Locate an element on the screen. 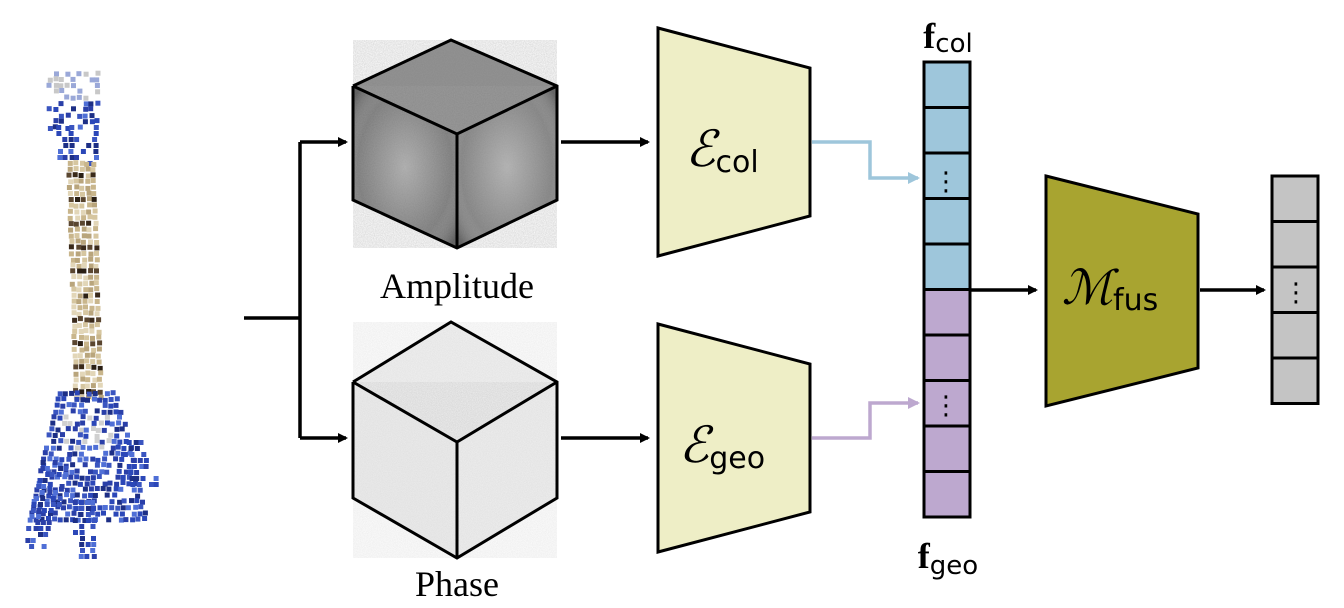  svg-text: fgeo is located at coordinates (948, 558).